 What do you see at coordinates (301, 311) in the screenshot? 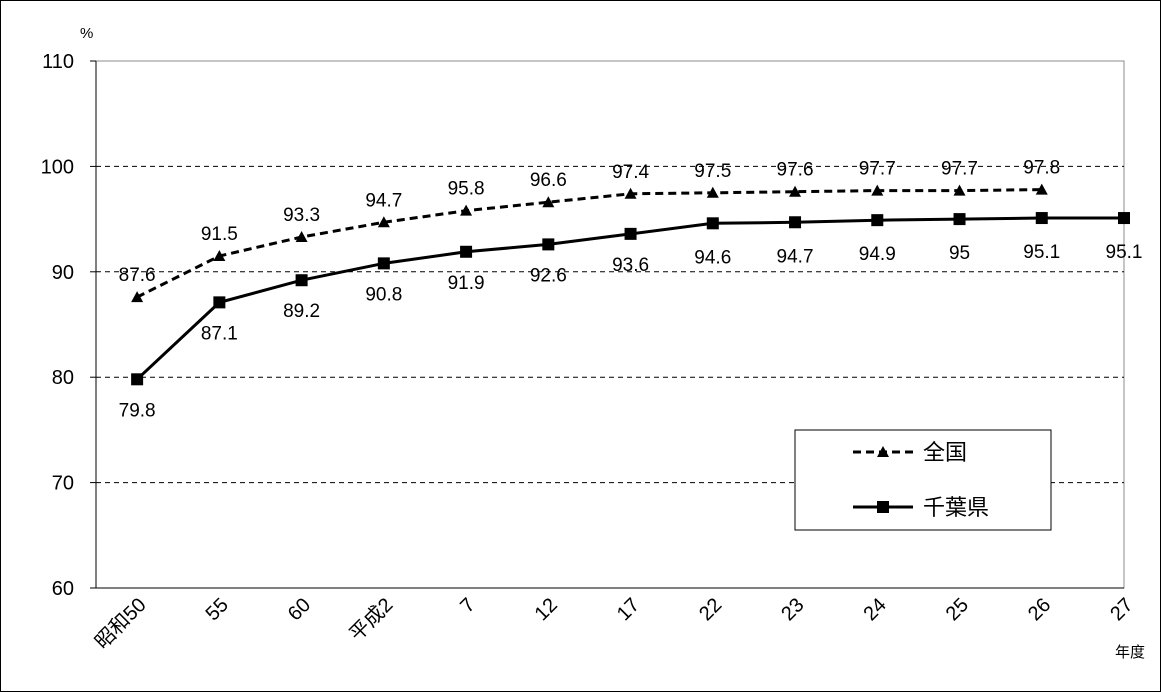
I see `data-label: 89.2` at bounding box center [301, 311].